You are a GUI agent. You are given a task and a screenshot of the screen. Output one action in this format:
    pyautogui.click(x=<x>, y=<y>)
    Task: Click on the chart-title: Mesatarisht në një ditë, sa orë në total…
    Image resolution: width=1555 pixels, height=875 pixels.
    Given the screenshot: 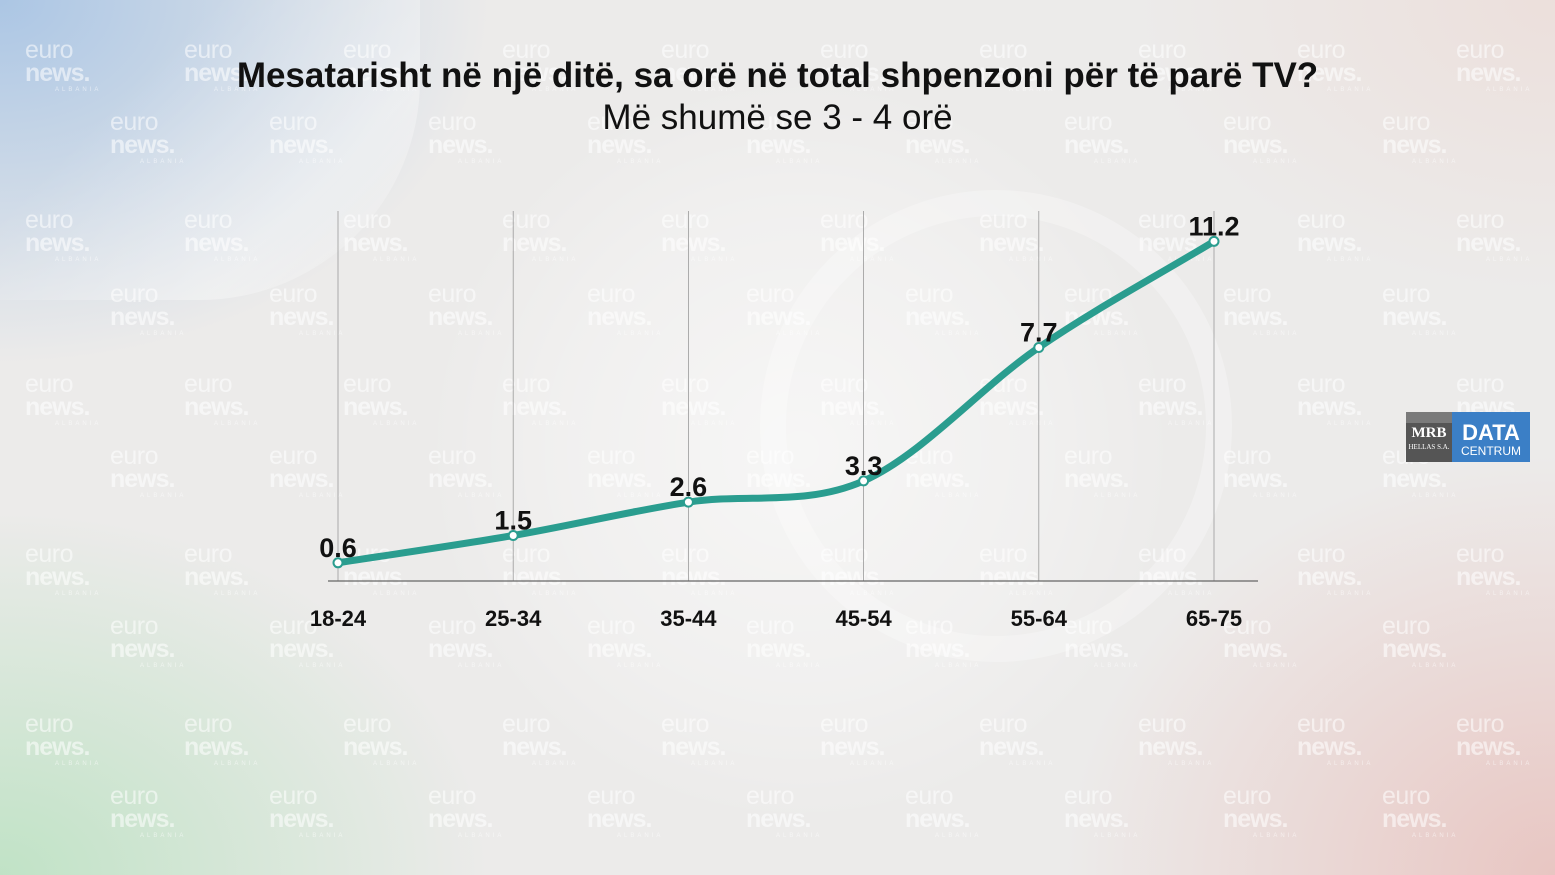 What is the action you would take?
    pyautogui.click(x=777, y=75)
    